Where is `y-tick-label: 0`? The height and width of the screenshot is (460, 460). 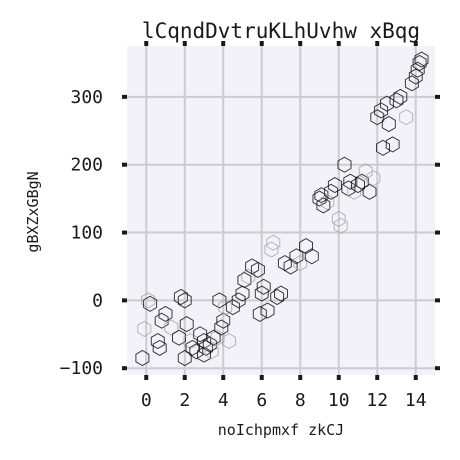
y-tick-label: 0 is located at coordinates (97, 300).